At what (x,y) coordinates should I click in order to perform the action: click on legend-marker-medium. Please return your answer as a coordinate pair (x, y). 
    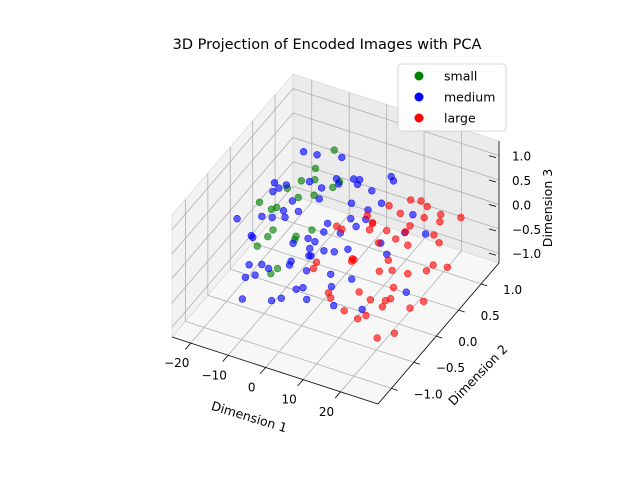
    Looking at the image, I should click on (419, 97).